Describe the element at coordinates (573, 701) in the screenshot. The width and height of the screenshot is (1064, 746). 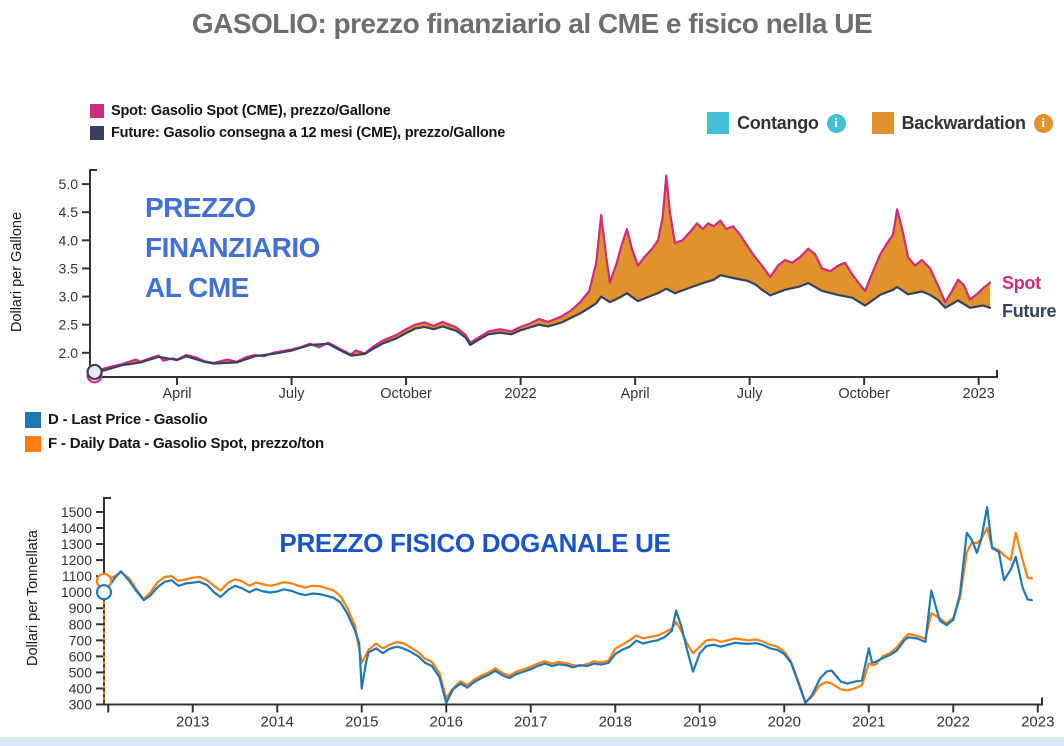
I see `bottom-chart-x-axis` at that location.